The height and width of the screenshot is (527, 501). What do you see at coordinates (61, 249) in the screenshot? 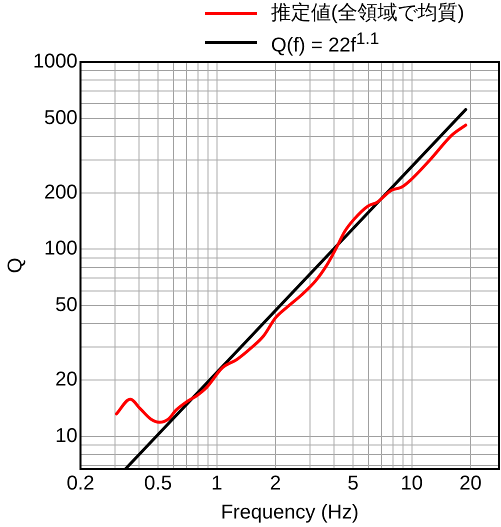
I see `y-tick-label: 100` at bounding box center [61, 249].